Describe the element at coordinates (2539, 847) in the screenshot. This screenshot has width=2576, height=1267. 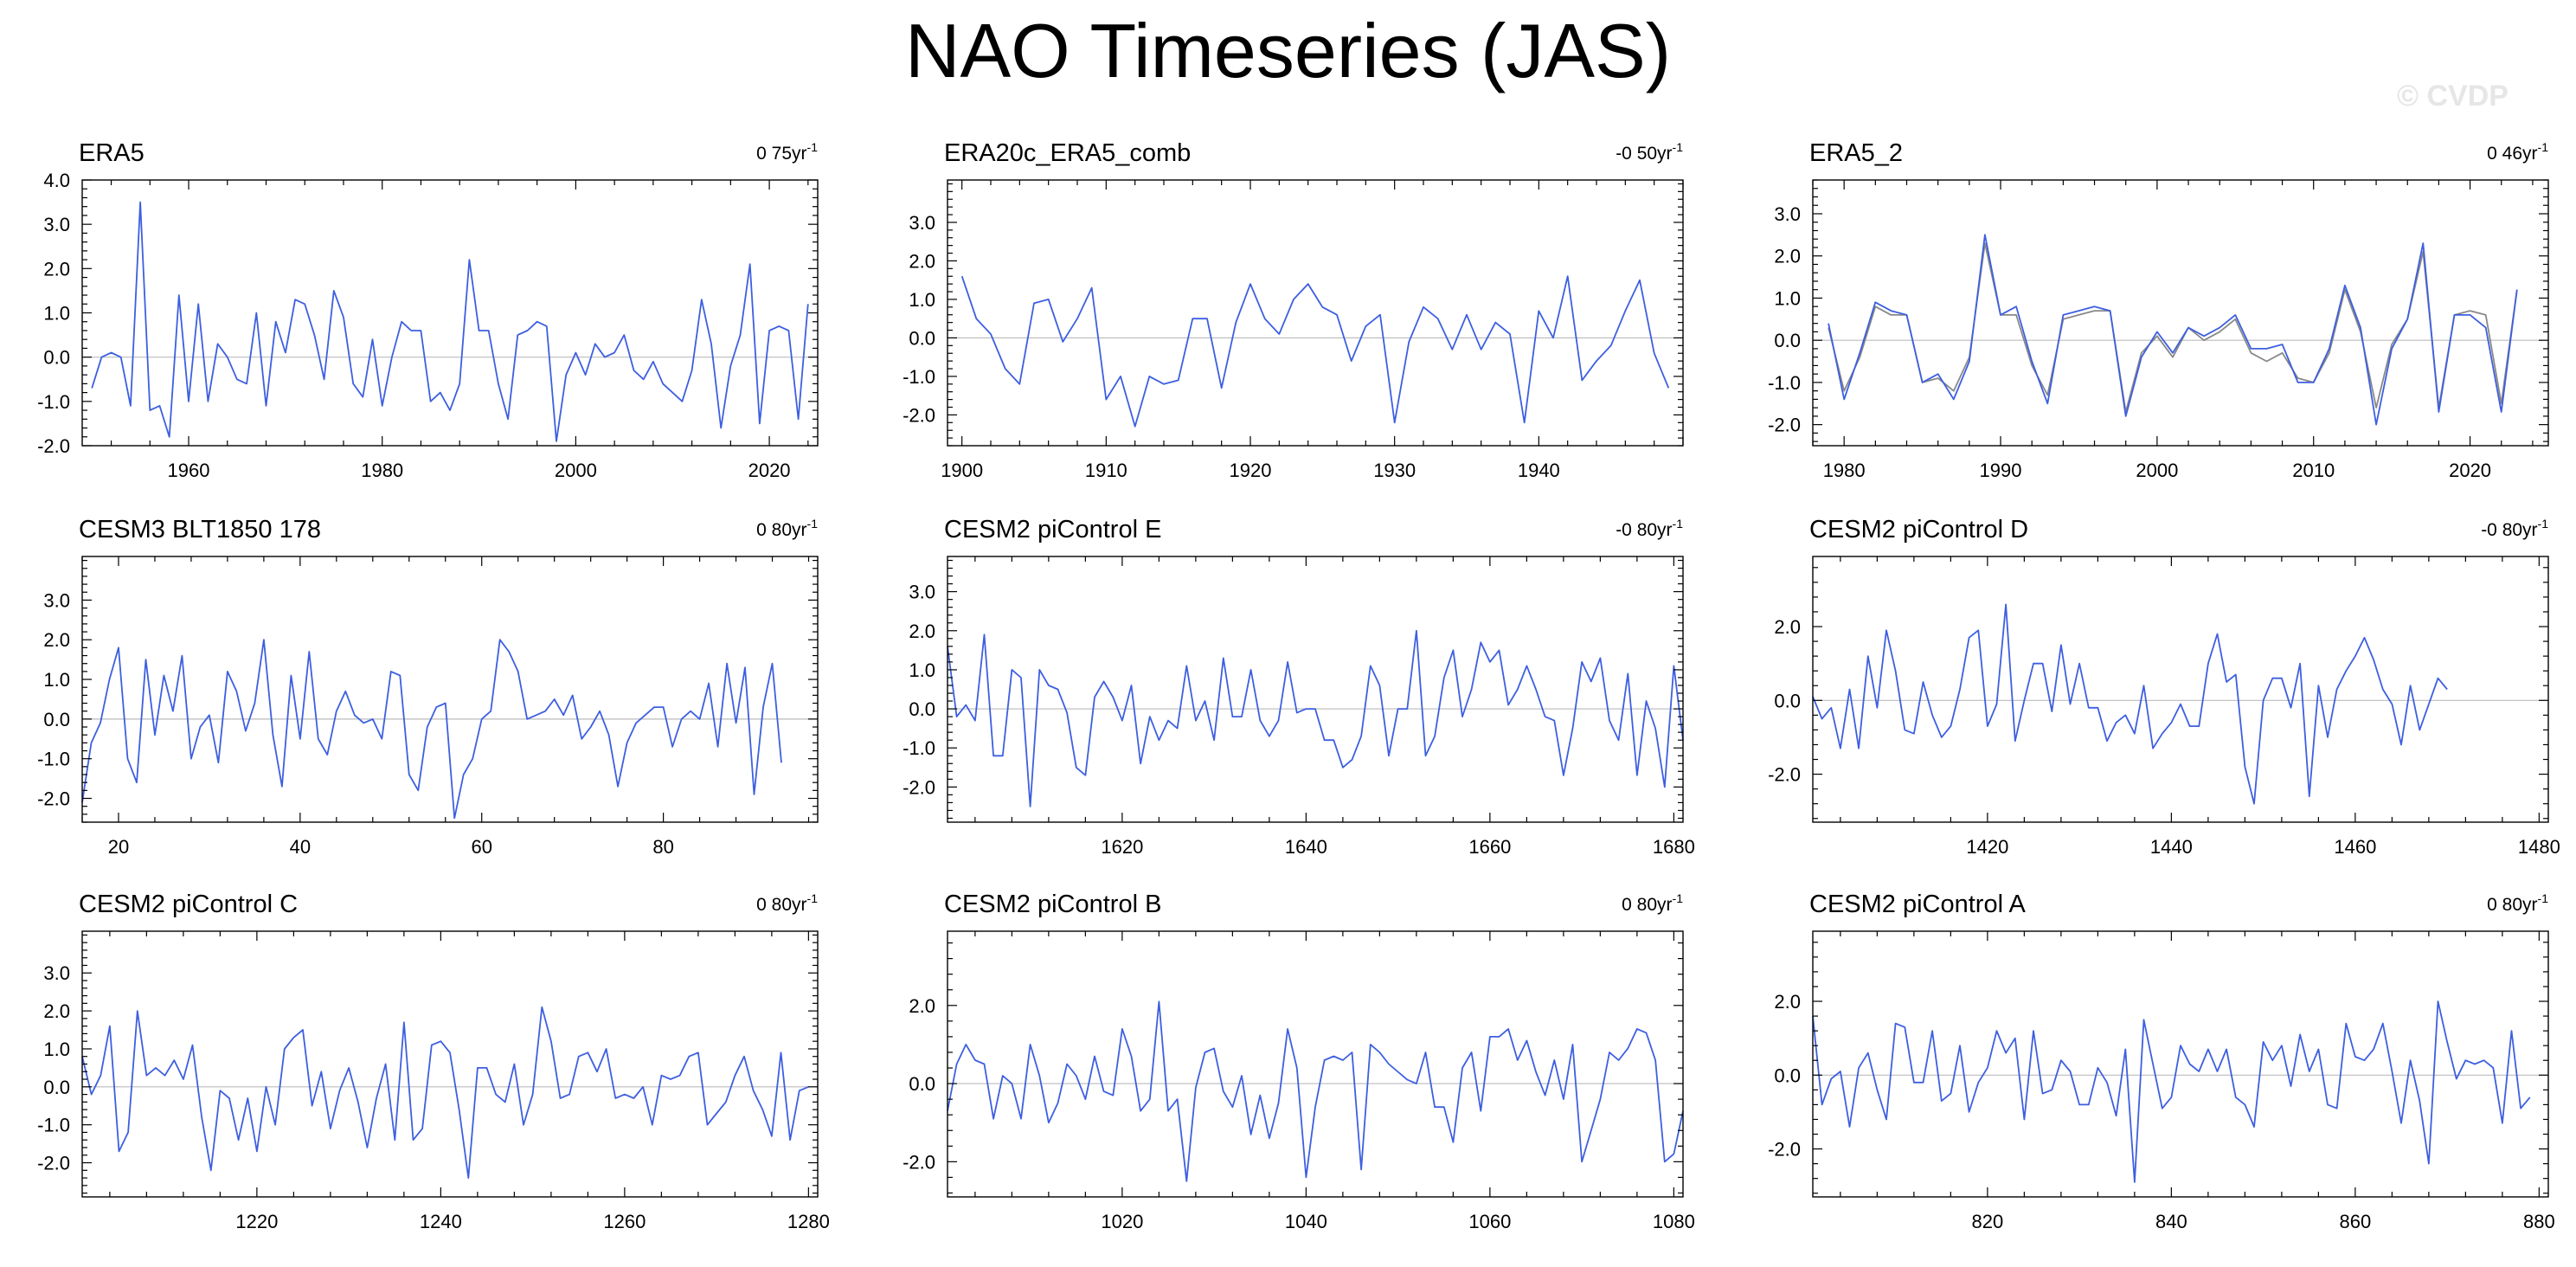
I see `x-tick-label: 1480` at that location.